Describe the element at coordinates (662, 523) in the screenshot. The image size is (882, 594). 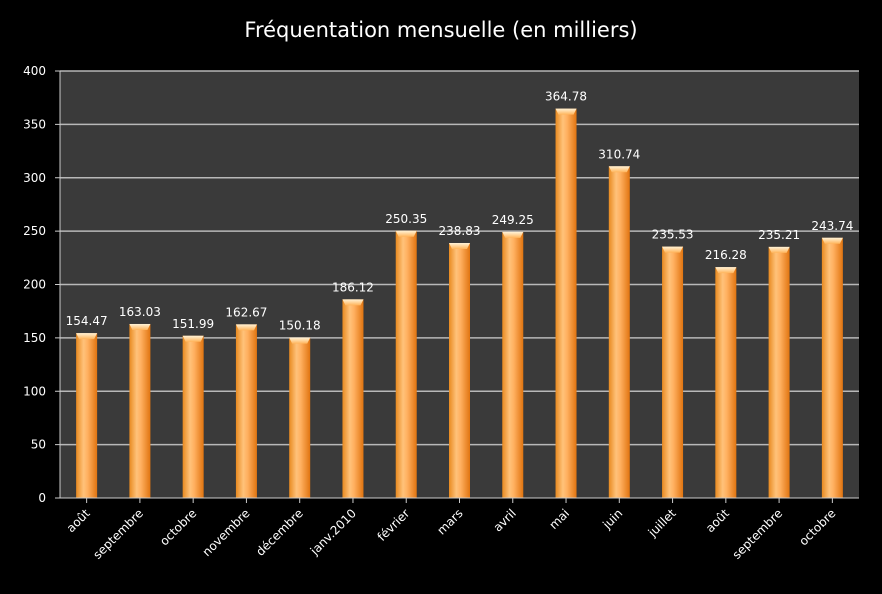
I see `x-tick-label: juillet` at that location.